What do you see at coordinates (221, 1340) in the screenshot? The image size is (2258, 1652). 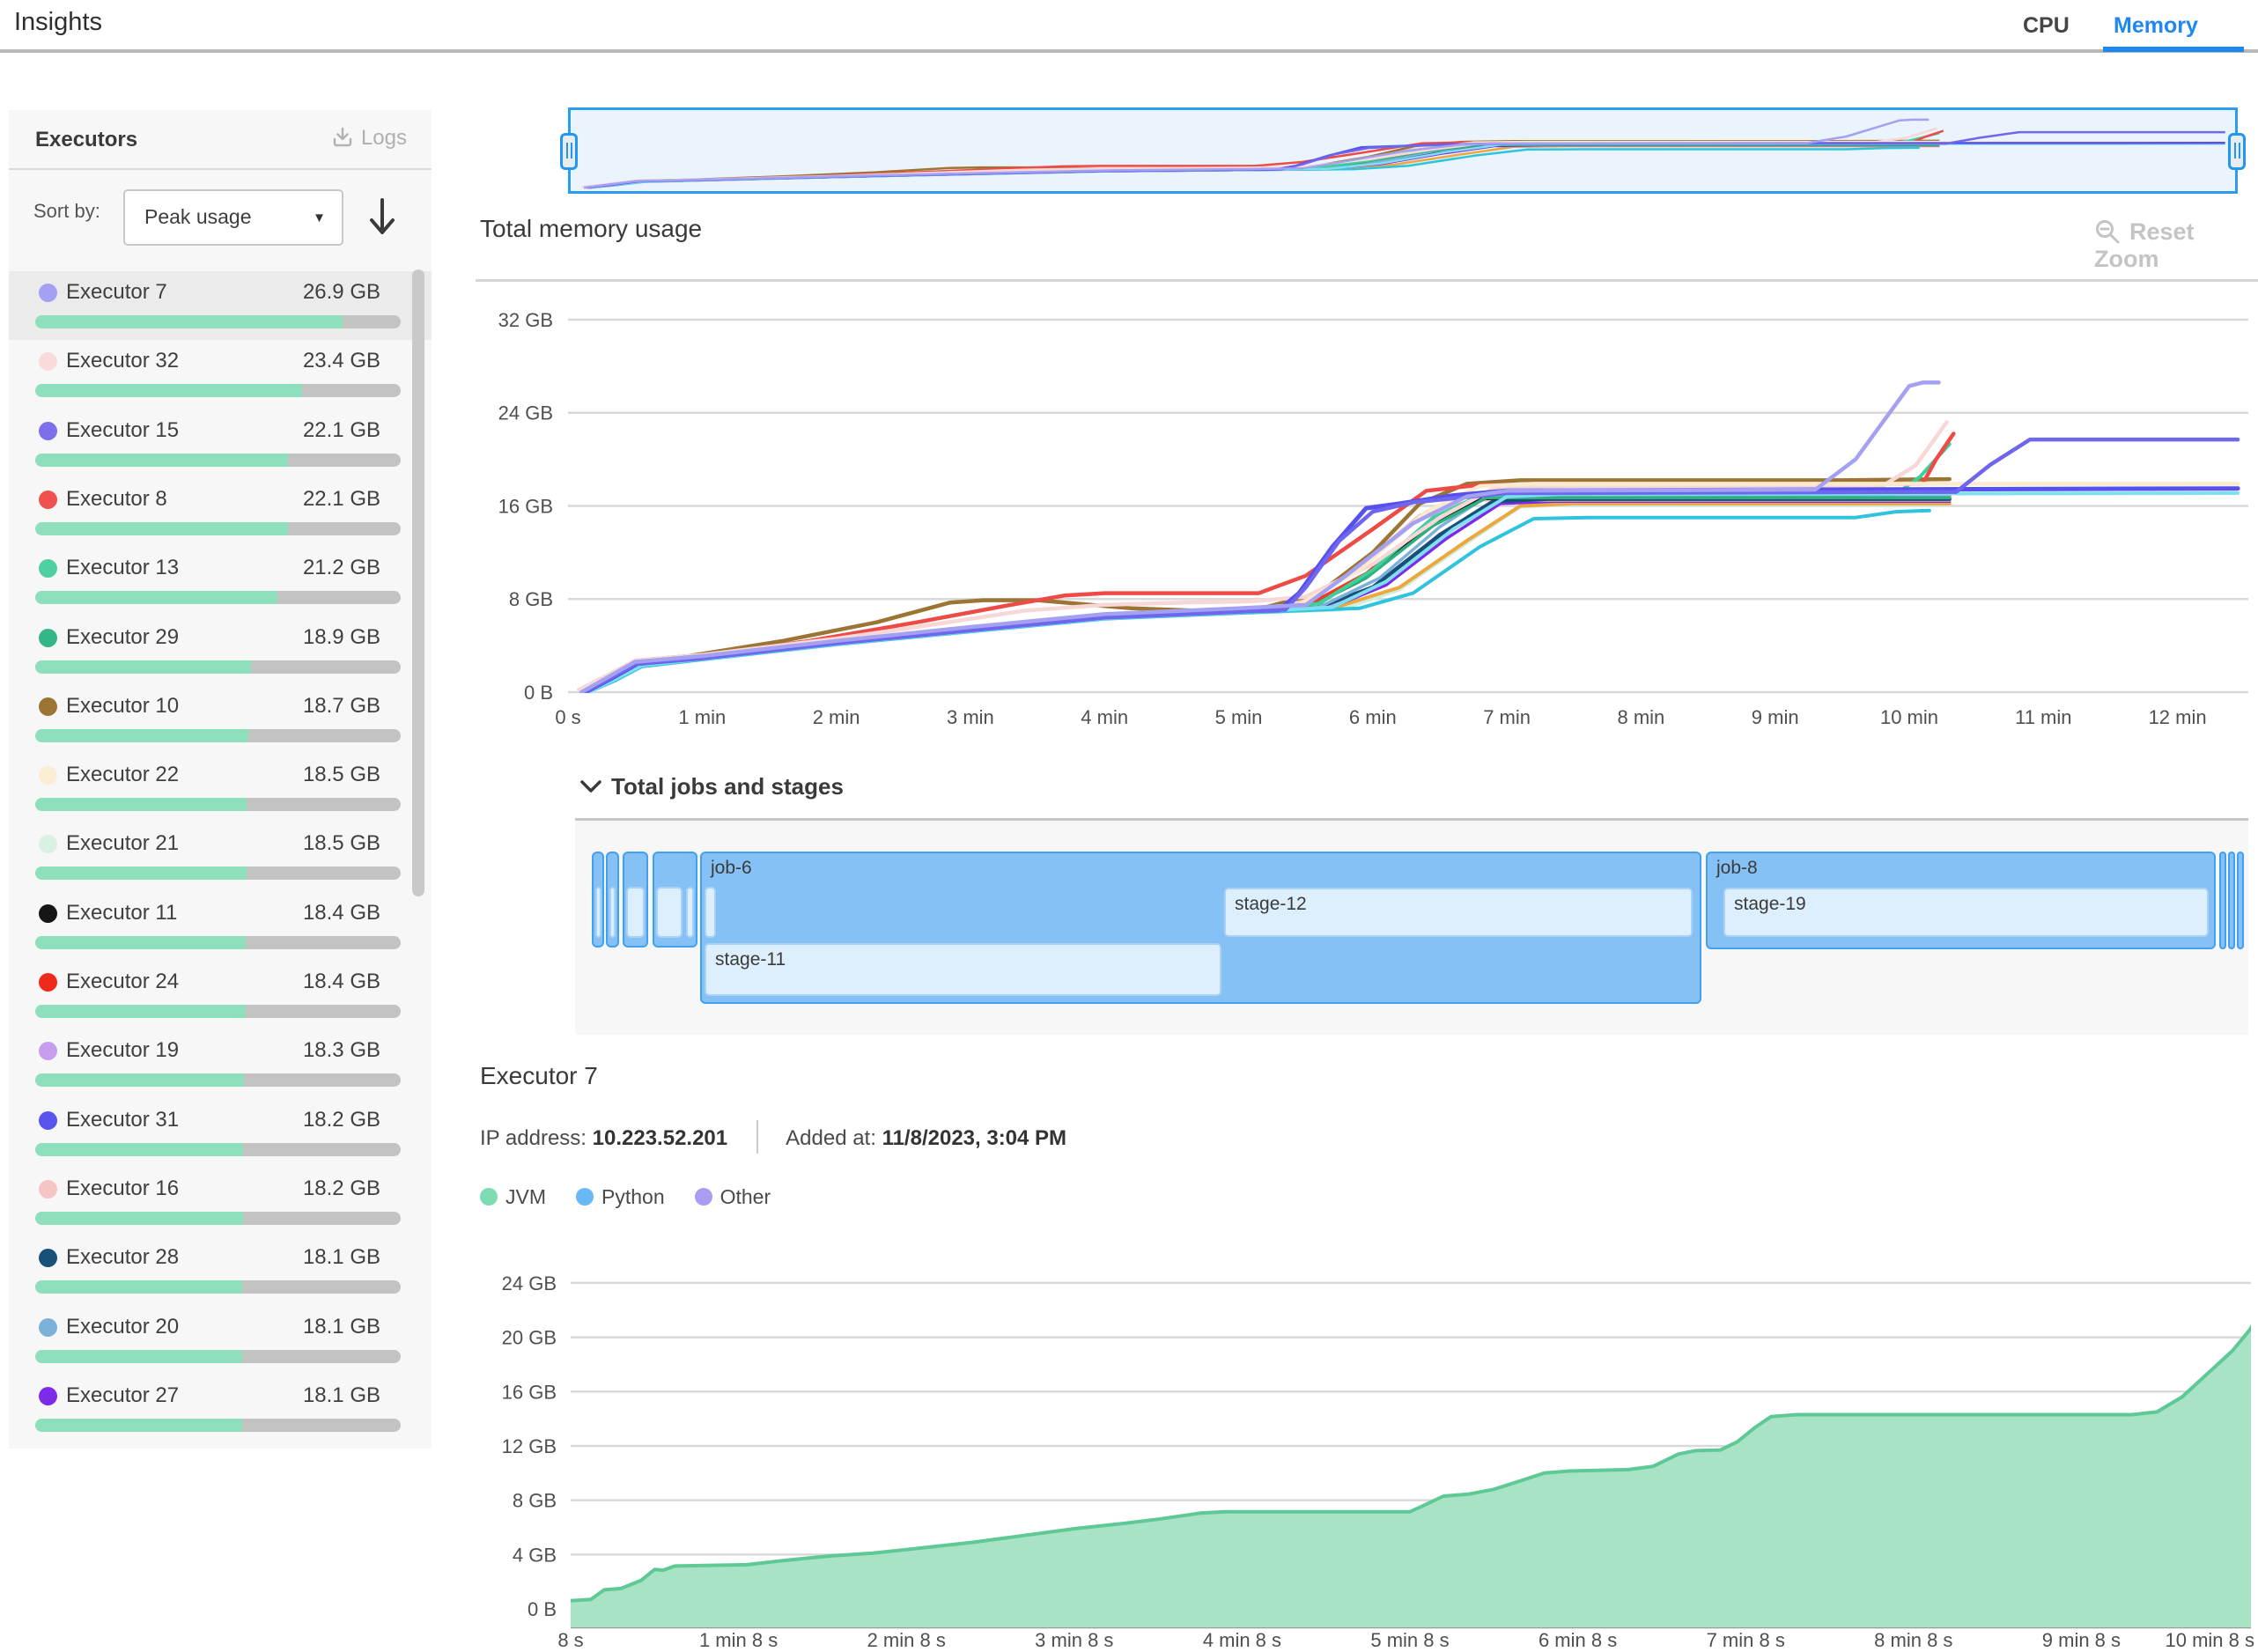 I see `executor-row: Executor 20 18.1 GB` at bounding box center [221, 1340].